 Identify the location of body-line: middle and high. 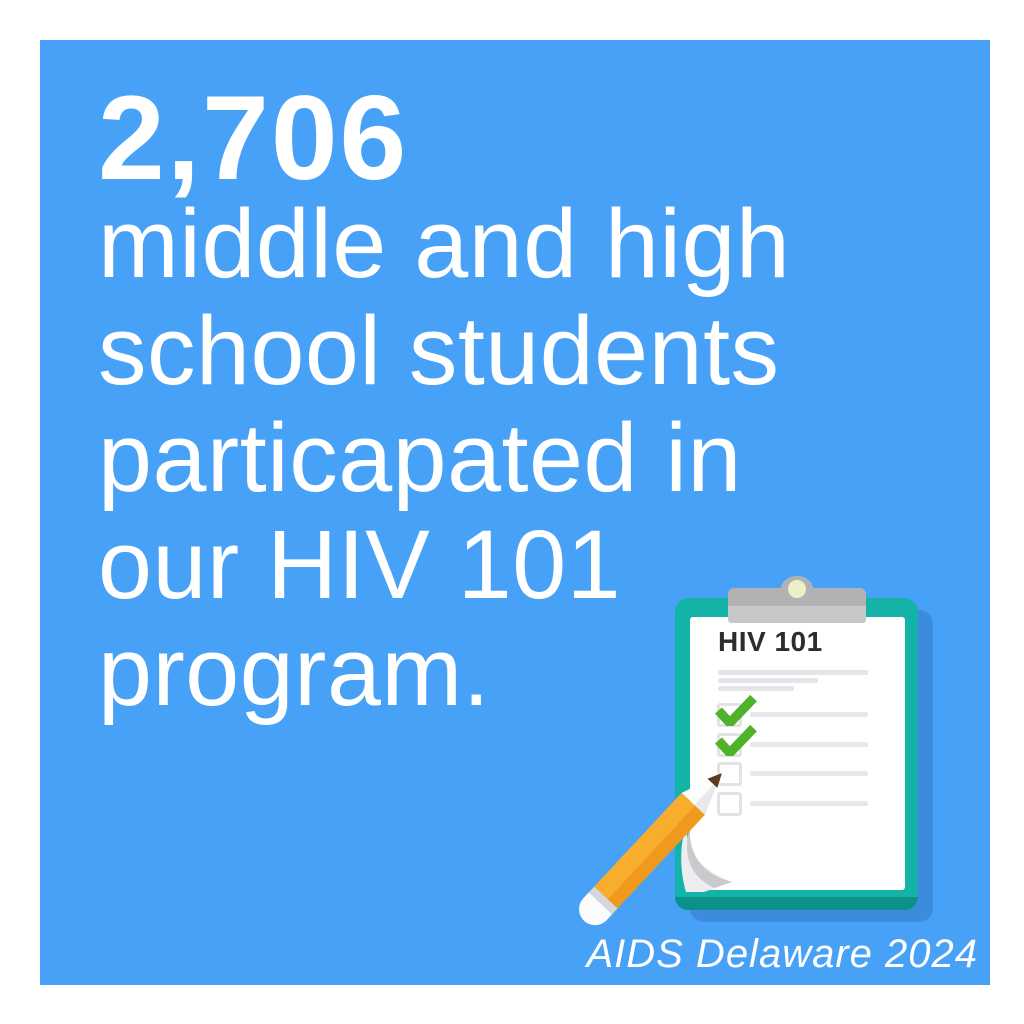
(444, 243).